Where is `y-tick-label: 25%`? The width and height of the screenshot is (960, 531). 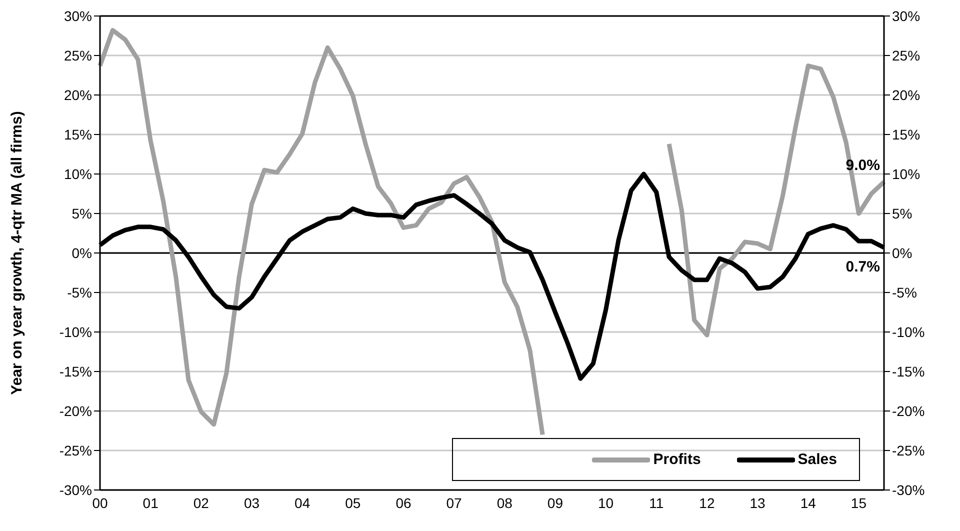 y-tick-label: 25% is located at coordinates (78, 55).